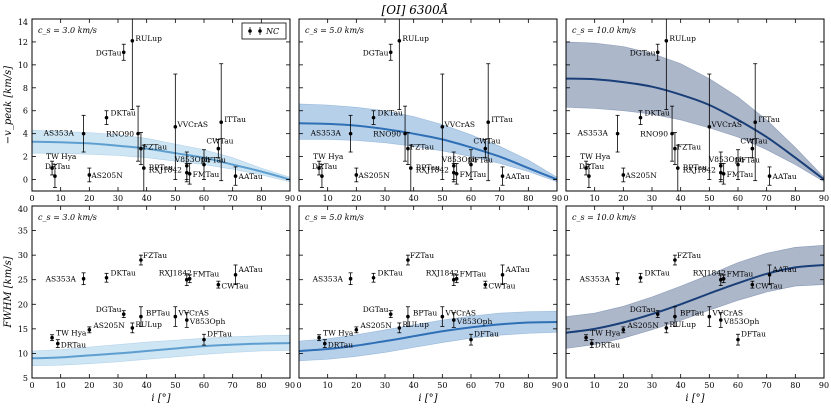  Describe the element at coordinates (738, 385) in the screenshot. I see `x-tick-label: 60` at that location.